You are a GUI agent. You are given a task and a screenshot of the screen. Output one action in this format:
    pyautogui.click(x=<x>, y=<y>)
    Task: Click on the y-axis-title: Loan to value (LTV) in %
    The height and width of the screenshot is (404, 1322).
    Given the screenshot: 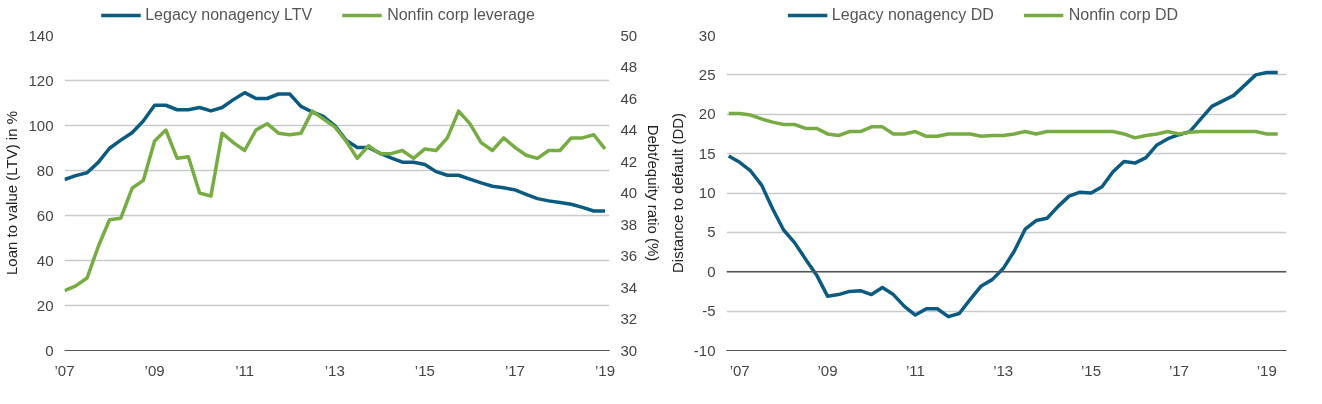 What is the action you would take?
    pyautogui.click(x=12, y=193)
    